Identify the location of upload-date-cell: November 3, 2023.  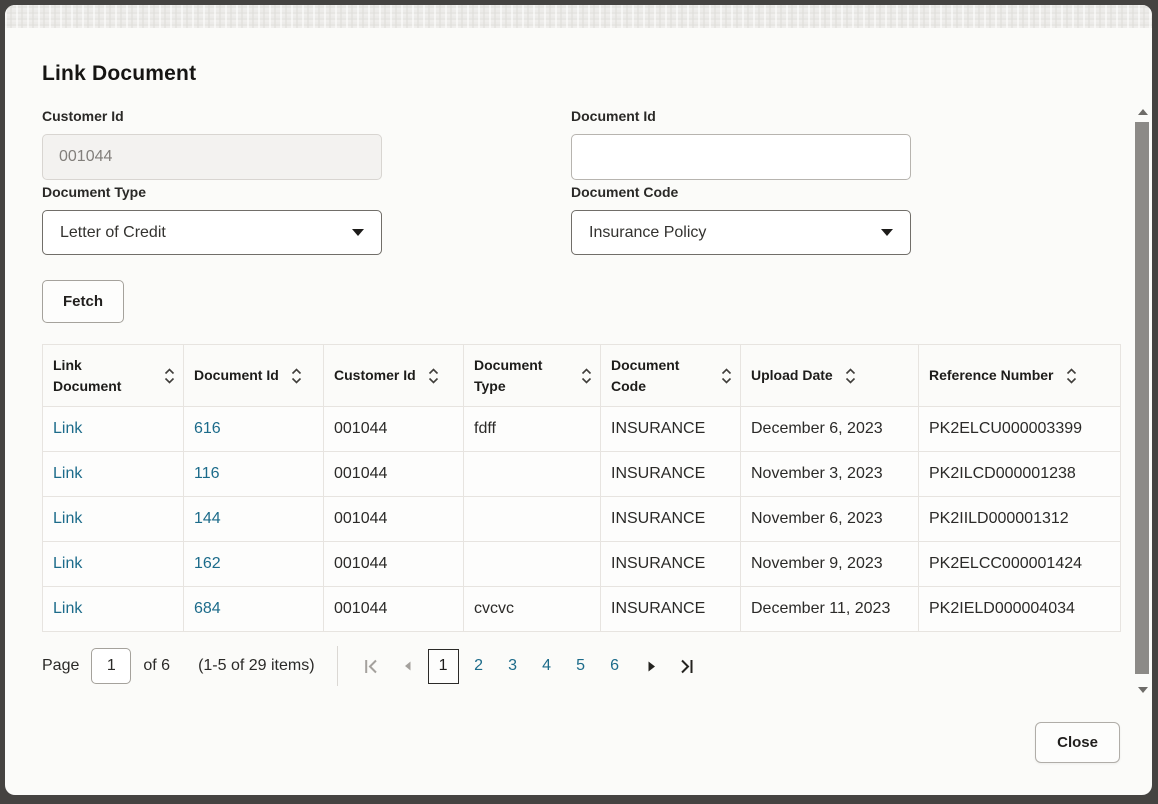
(829, 474).